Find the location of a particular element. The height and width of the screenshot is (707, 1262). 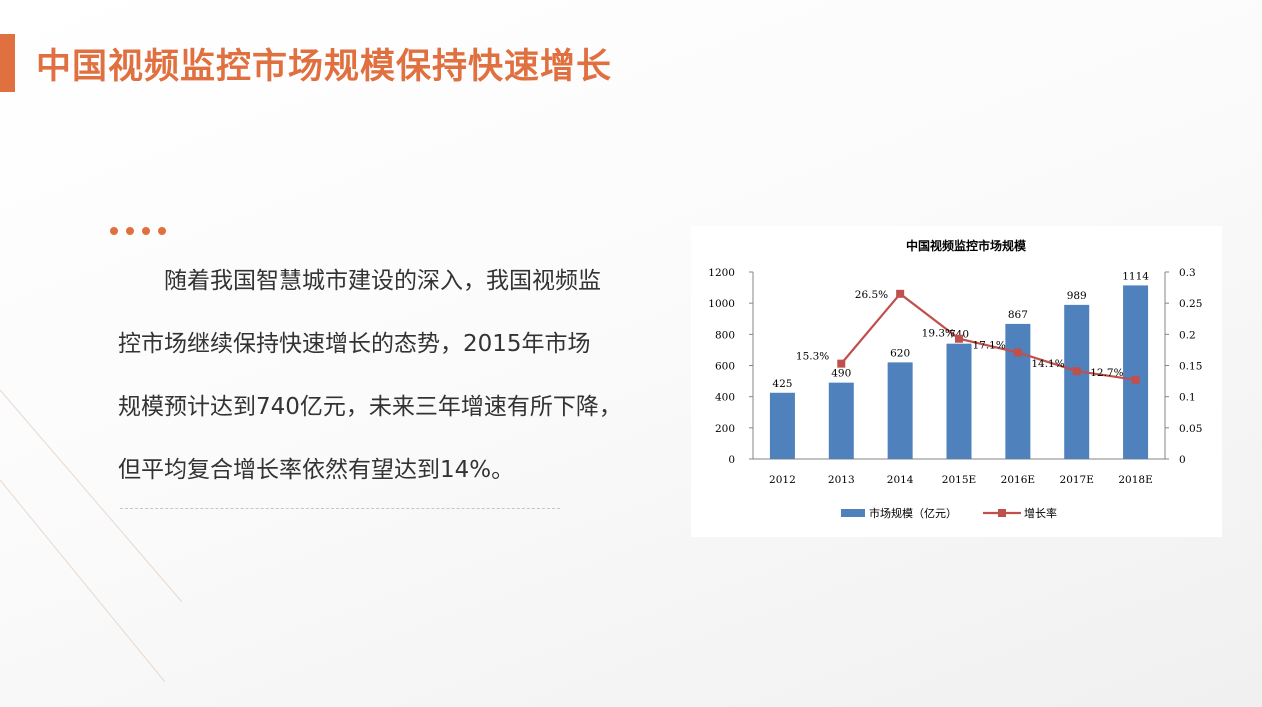

x-tick-label: 2018E is located at coordinates (1135, 480).